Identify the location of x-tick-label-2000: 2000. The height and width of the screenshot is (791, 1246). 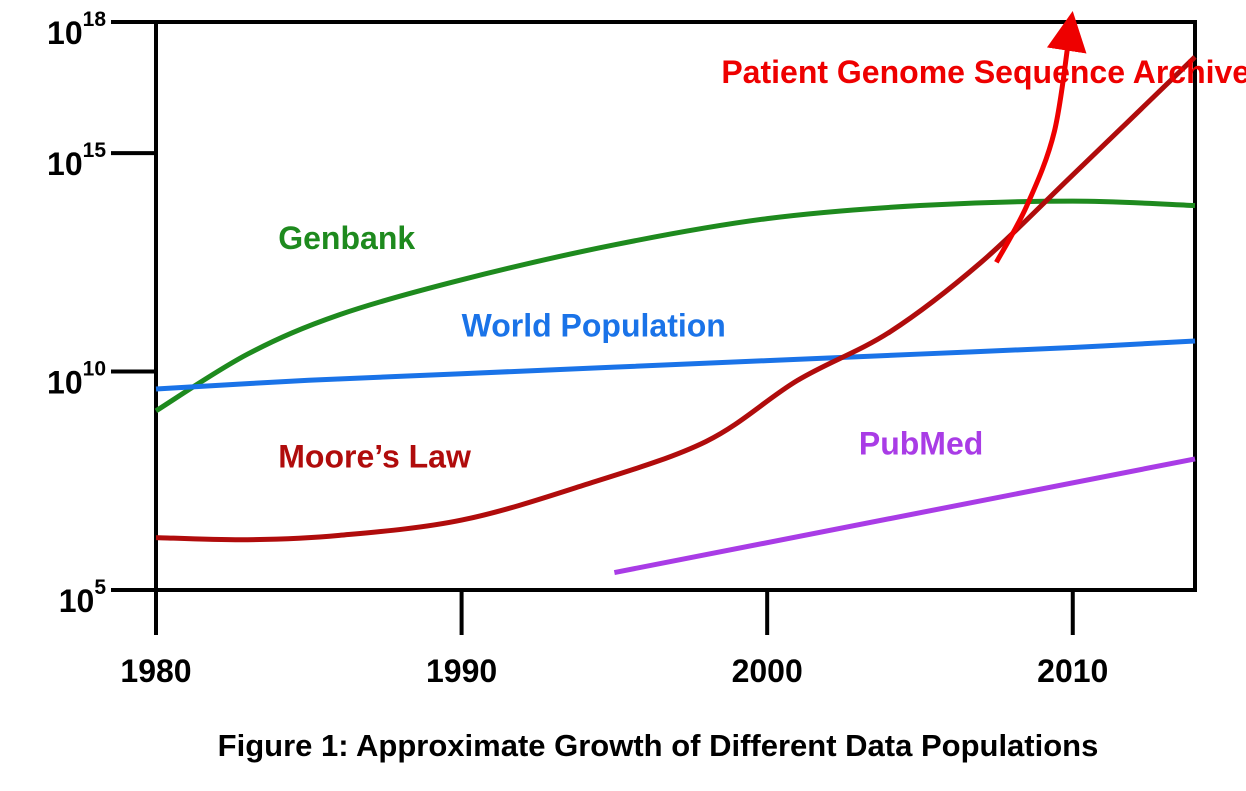
(767, 671).